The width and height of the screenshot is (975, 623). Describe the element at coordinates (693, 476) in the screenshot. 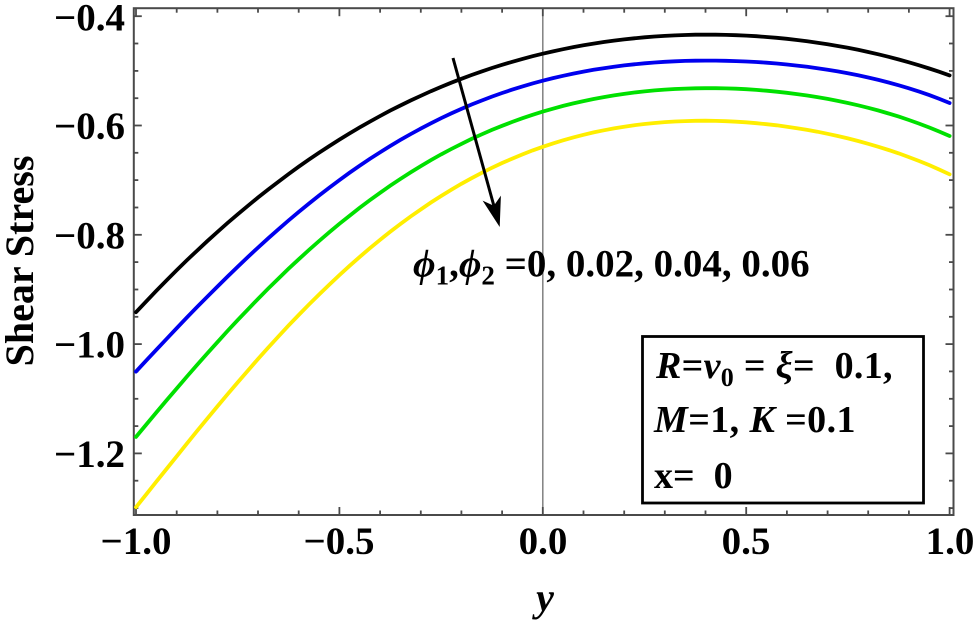

I see `svg-text: x= 0` at that location.